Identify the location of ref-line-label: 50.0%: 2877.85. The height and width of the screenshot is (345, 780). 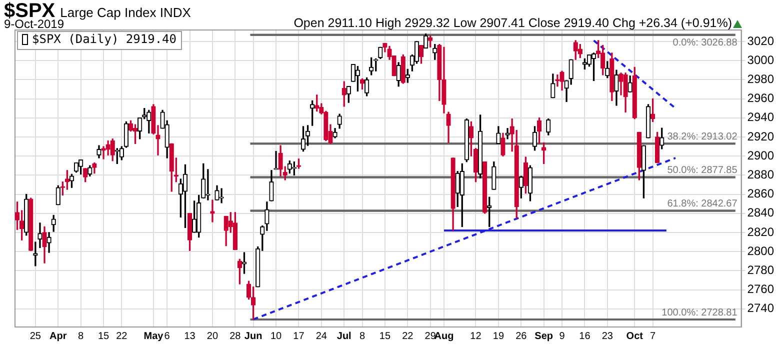
(702, 170).